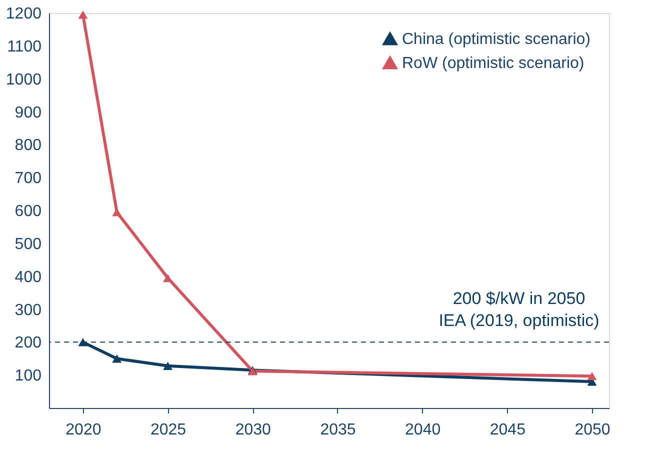 This screenshot has height=449, width=658. Describe the element at coordinates (338, 430) in the screenshot. I see `x-tick-label: 2035` at that location.